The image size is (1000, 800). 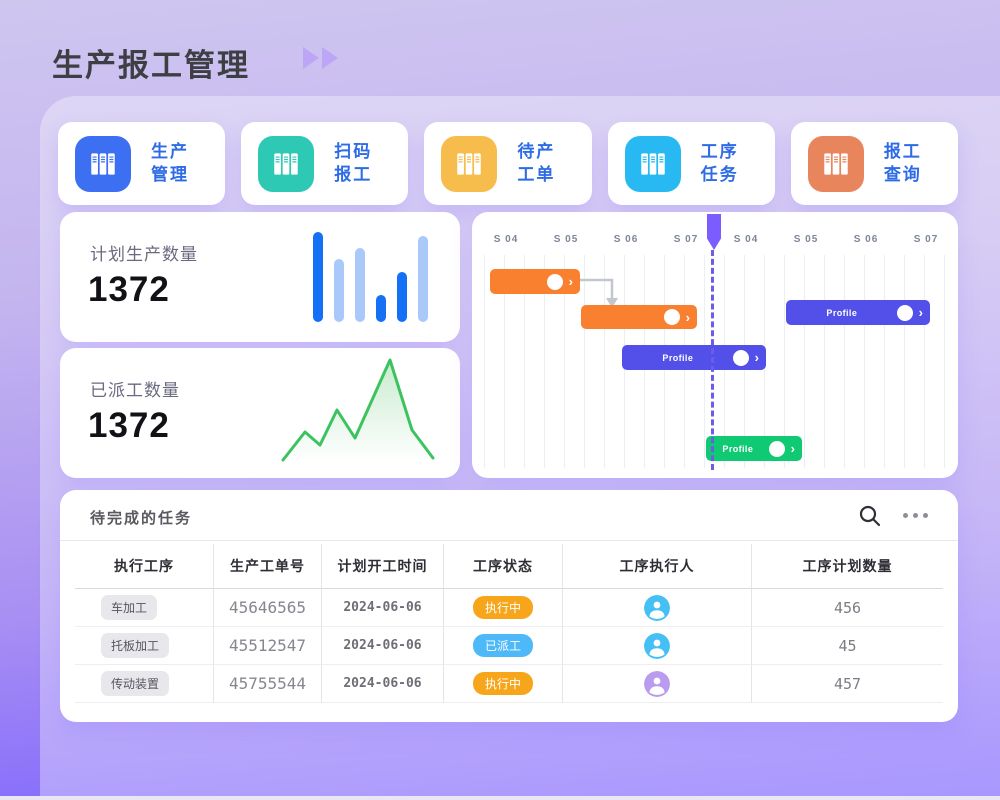 I want to click on divider, so click(x=509, y=540).